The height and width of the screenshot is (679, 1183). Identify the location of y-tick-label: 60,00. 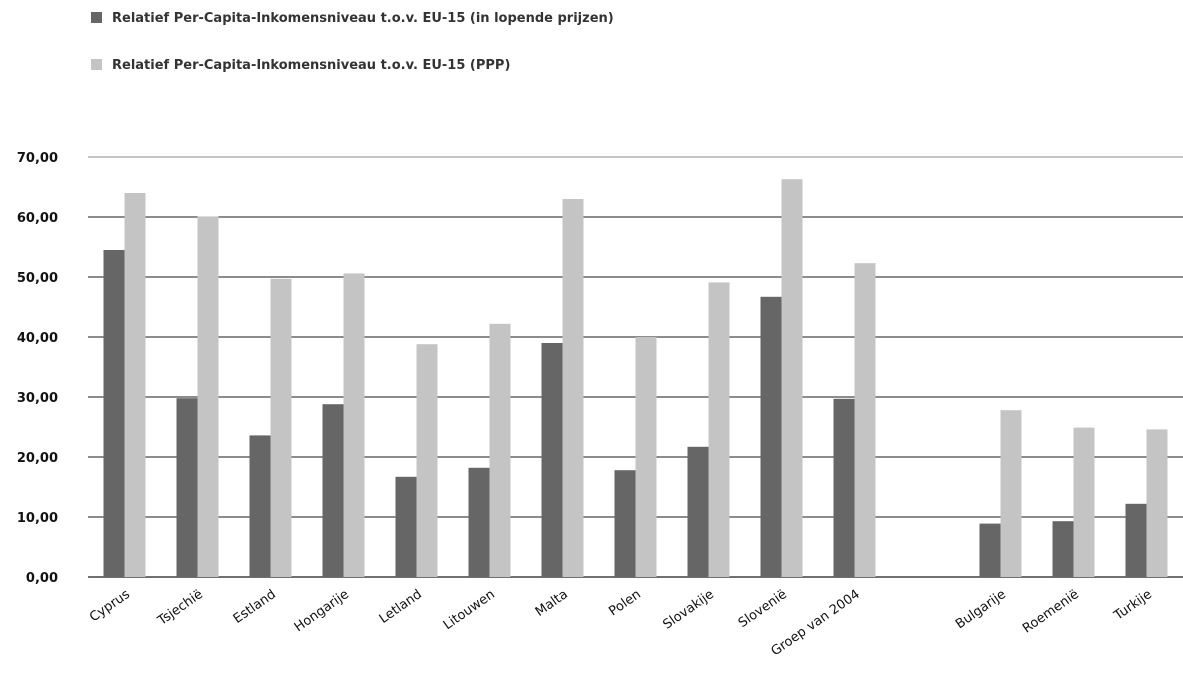
(37, 218).